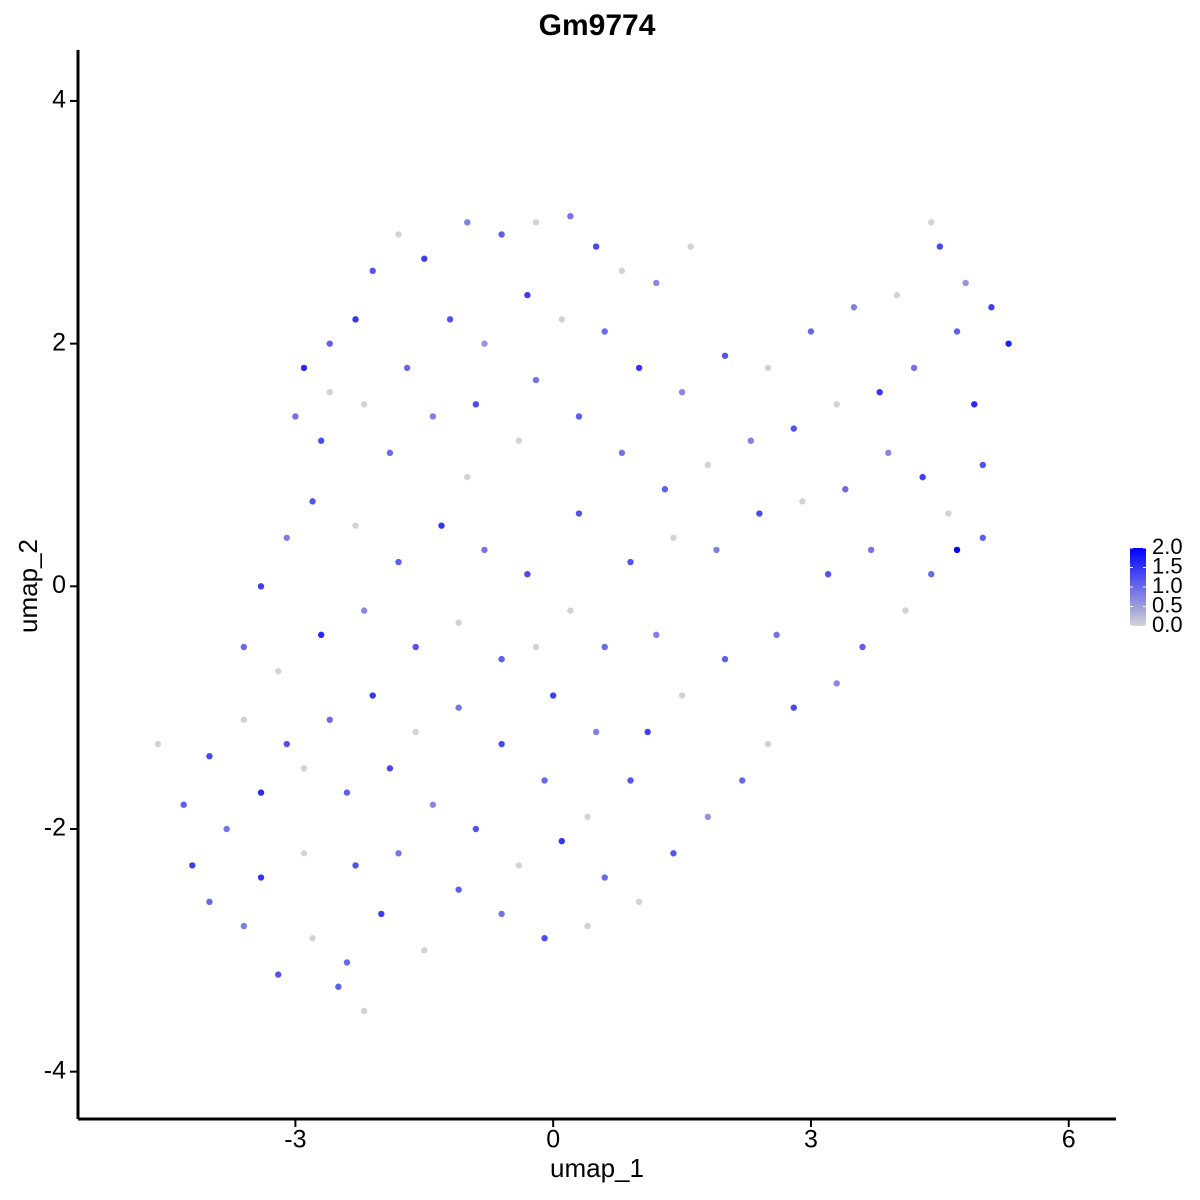 This screenshot has width=1200, height=1200. What do you see at coordinates (1167, 624) in the screenshot?
I see `colorbar-label: 0.0` at bounding box center [1167, 624].